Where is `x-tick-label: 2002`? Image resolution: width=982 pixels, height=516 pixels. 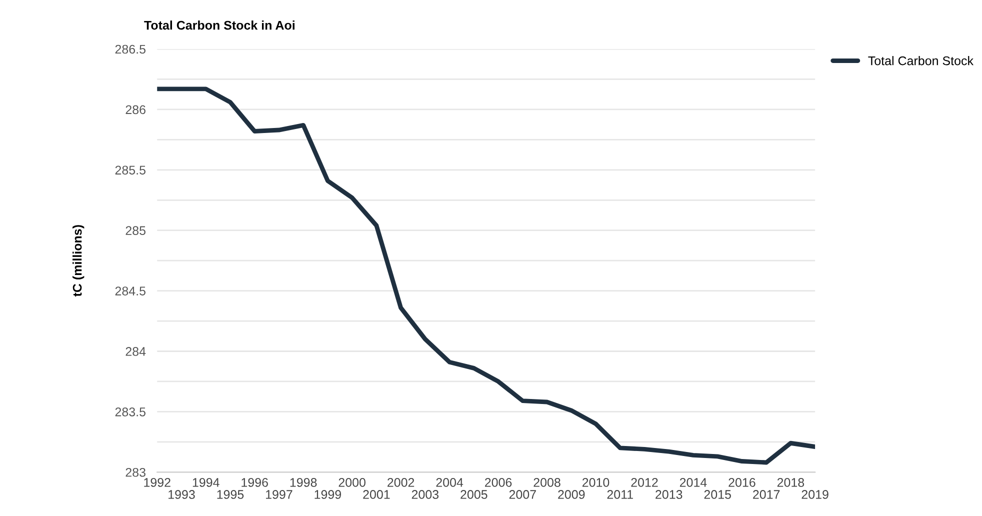
x-tick-label: 2002 is located at coordinates (401, 482).